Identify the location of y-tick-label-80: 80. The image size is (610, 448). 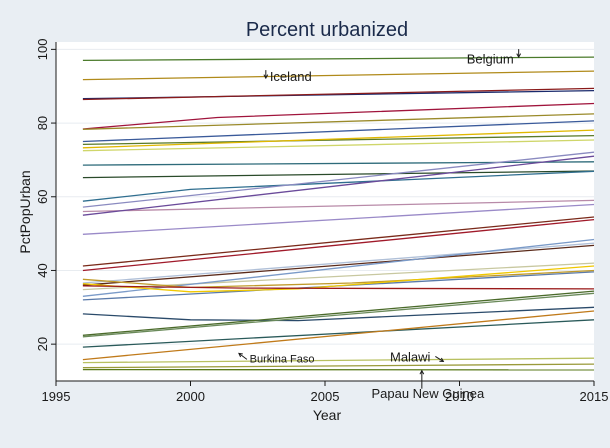
(42, 123).